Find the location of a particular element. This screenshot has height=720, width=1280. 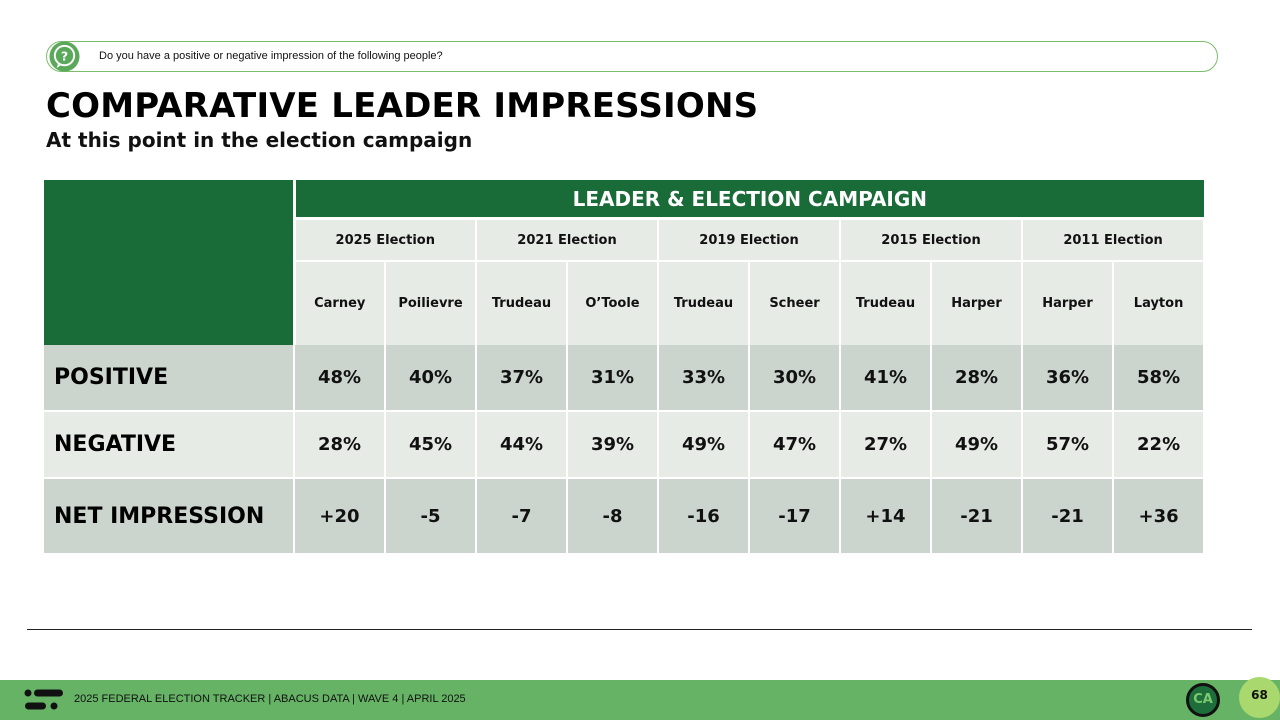

table-cell: 30% is located at coordinates (795, 378).